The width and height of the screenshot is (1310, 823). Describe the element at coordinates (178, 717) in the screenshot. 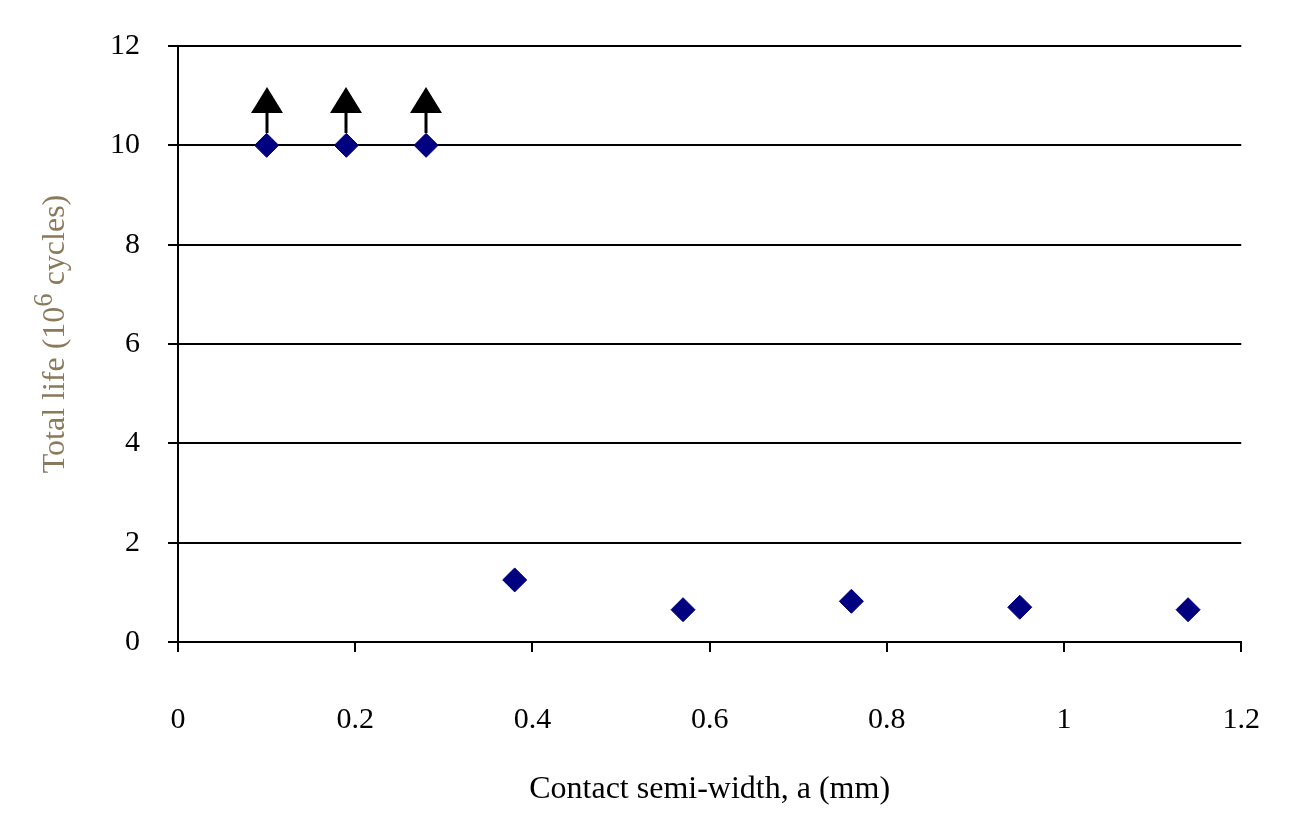

I see `x-tick-label: 0` at that location.